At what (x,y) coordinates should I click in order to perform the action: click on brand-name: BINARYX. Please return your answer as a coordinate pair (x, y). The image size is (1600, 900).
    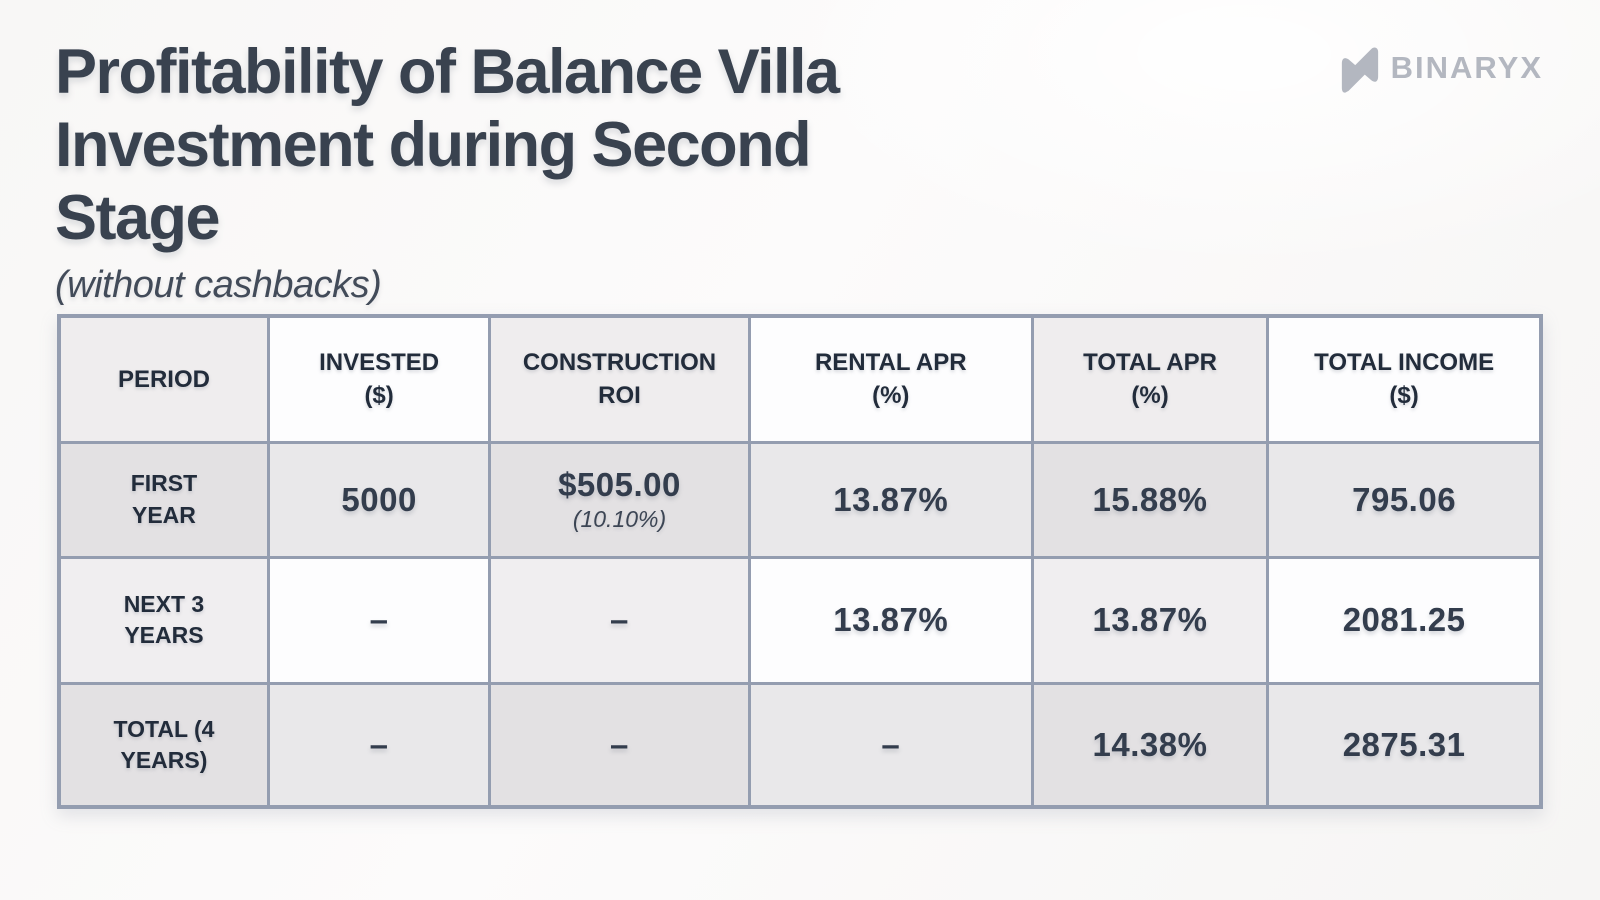
    Looking at the image, I should click on (1466, 67).